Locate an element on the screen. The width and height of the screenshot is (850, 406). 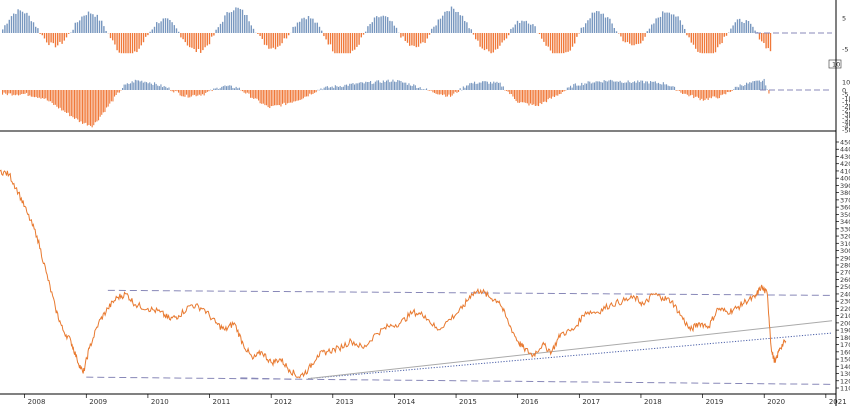
price-ytick-label: 40000 is located at coordinates (845, 179).